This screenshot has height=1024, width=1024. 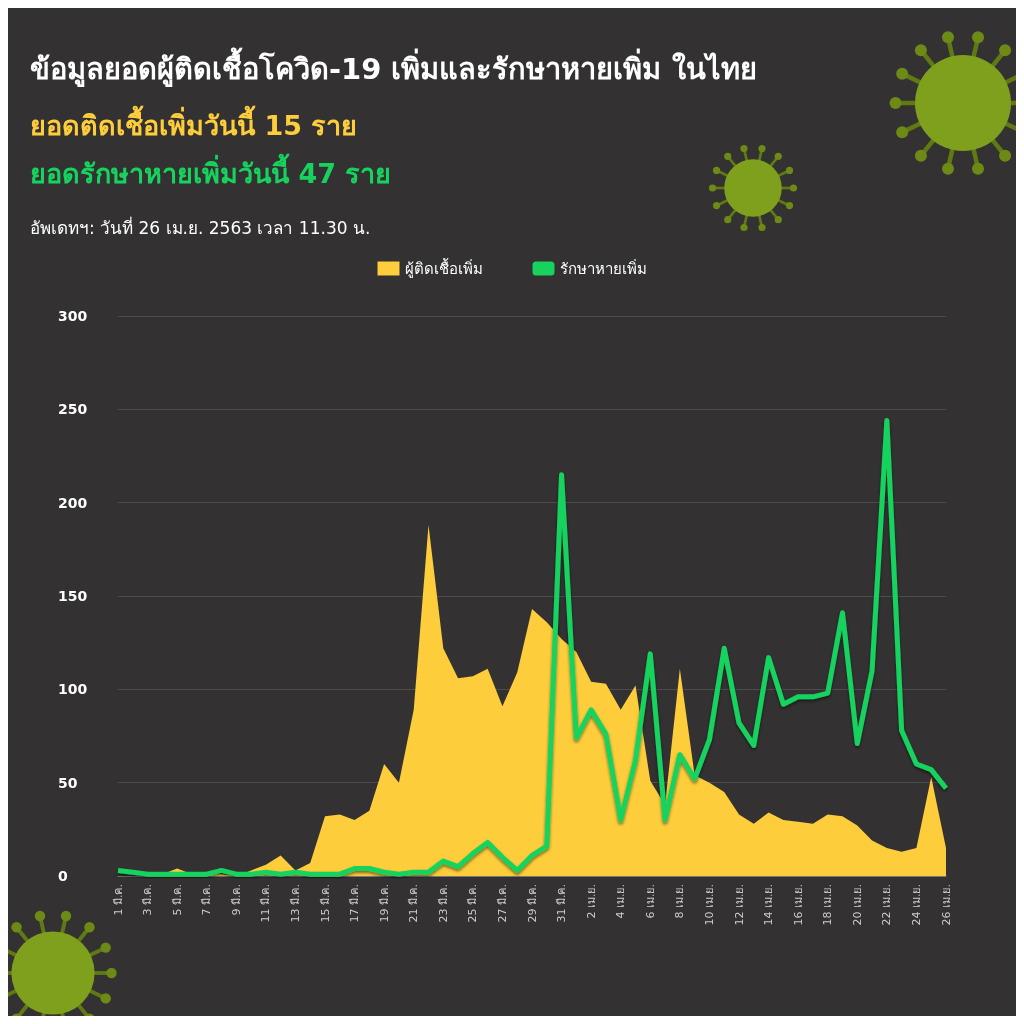 I want to click on text: ยอดรักษาหายเพิ่มวันนี้ 47 ราย, so click(x=211, y=171).